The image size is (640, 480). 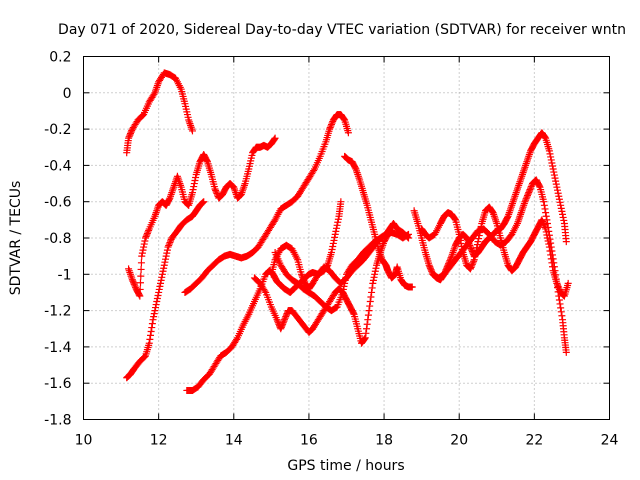 What do you see at coordinates (57, 130) in the screenshot?
I see `y-tick-label: -0.2` at bounding box center [57, 130].